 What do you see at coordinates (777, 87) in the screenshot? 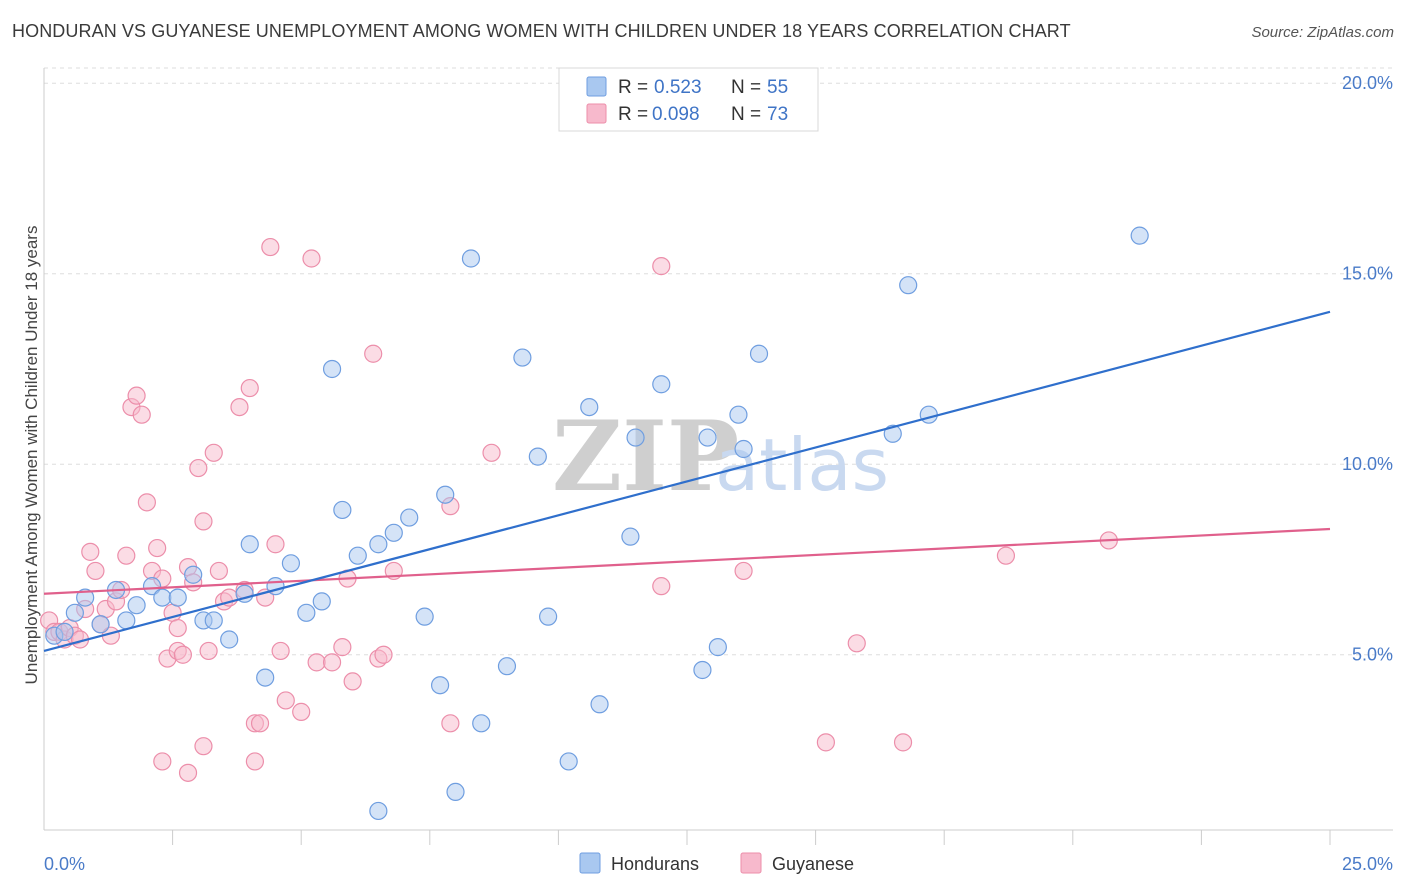
I see `hondurans-n-value: 55` at bounding box center [777, 87].